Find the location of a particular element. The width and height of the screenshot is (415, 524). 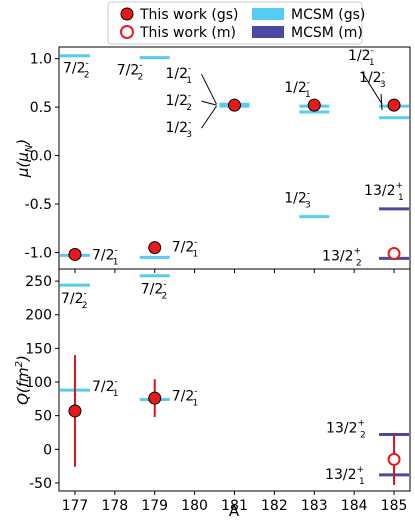

y-tick-label: 200 is located at coordinates (38, 316).